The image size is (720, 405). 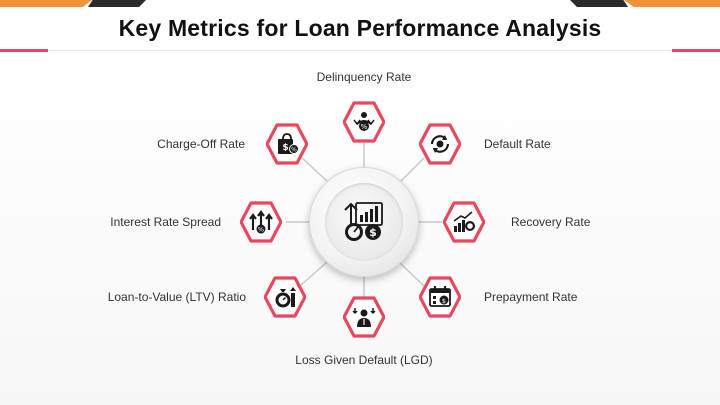 What do you see at coordinates (315, 170) in the screenshot?
I see `connector-chargeoff` at bounding box center [315, 170].